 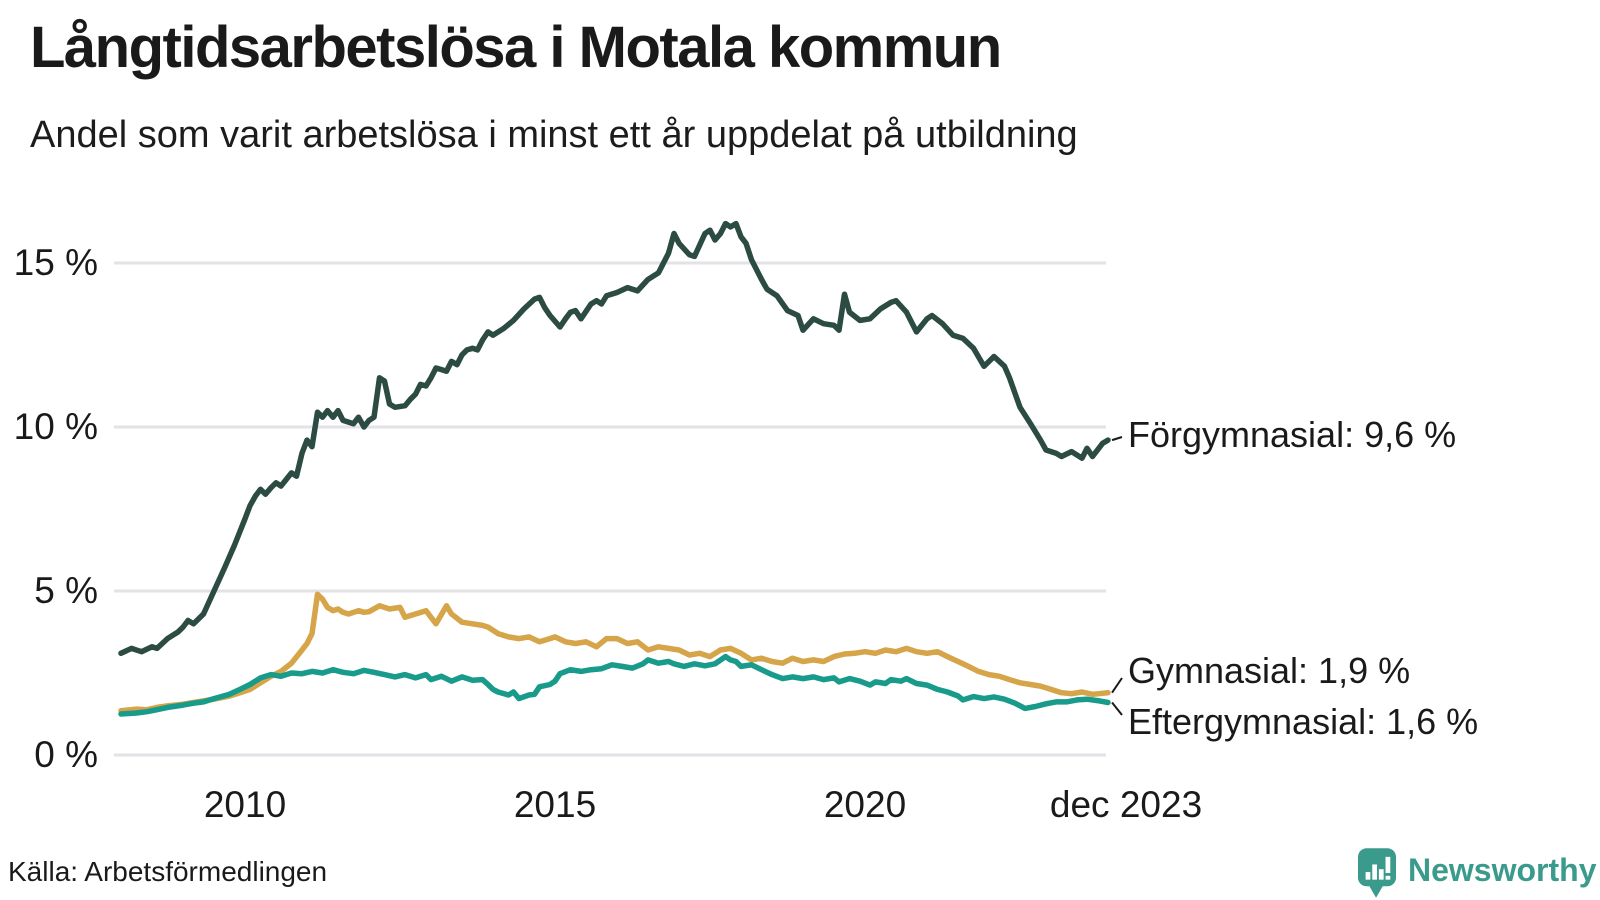 I want to click on leader-line-eftergymnasial, so click(x=1117, y=708).